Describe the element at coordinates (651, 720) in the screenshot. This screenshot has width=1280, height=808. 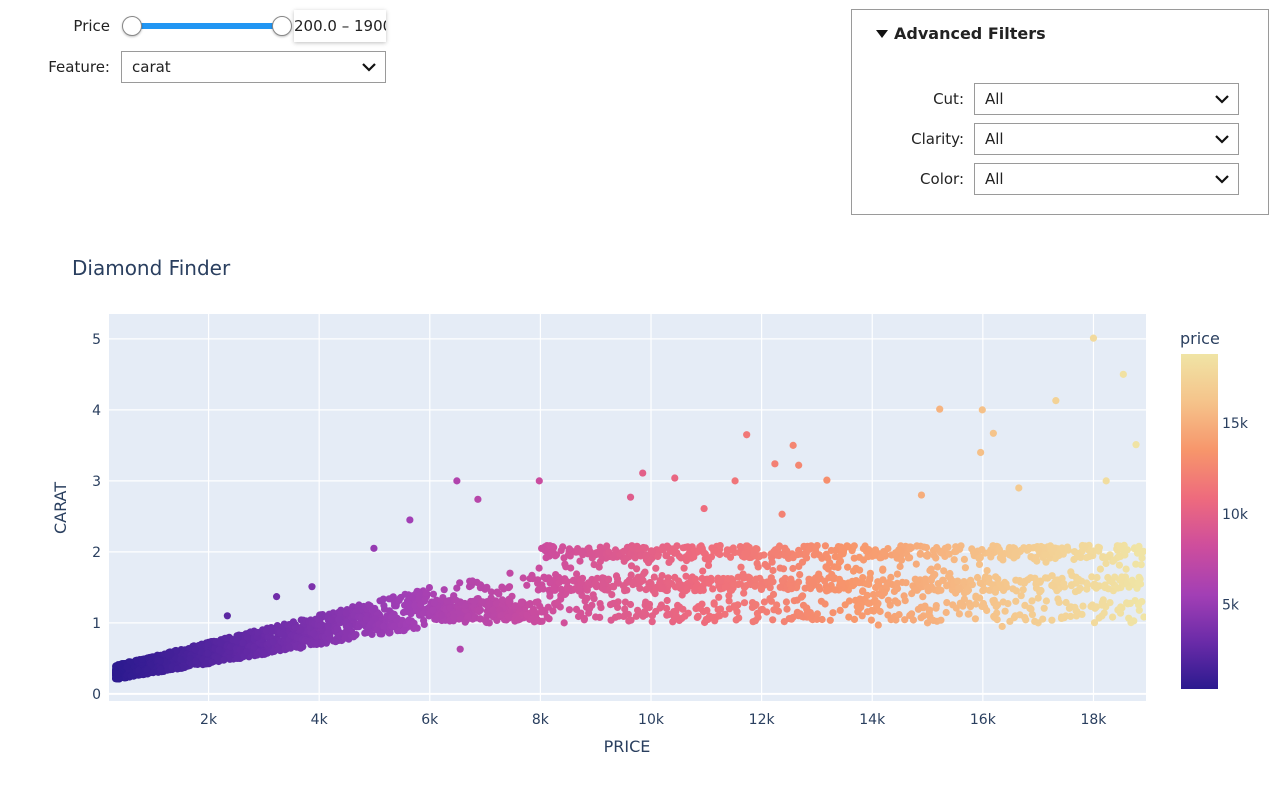
I see `x-tick-label: 10k` at that location.